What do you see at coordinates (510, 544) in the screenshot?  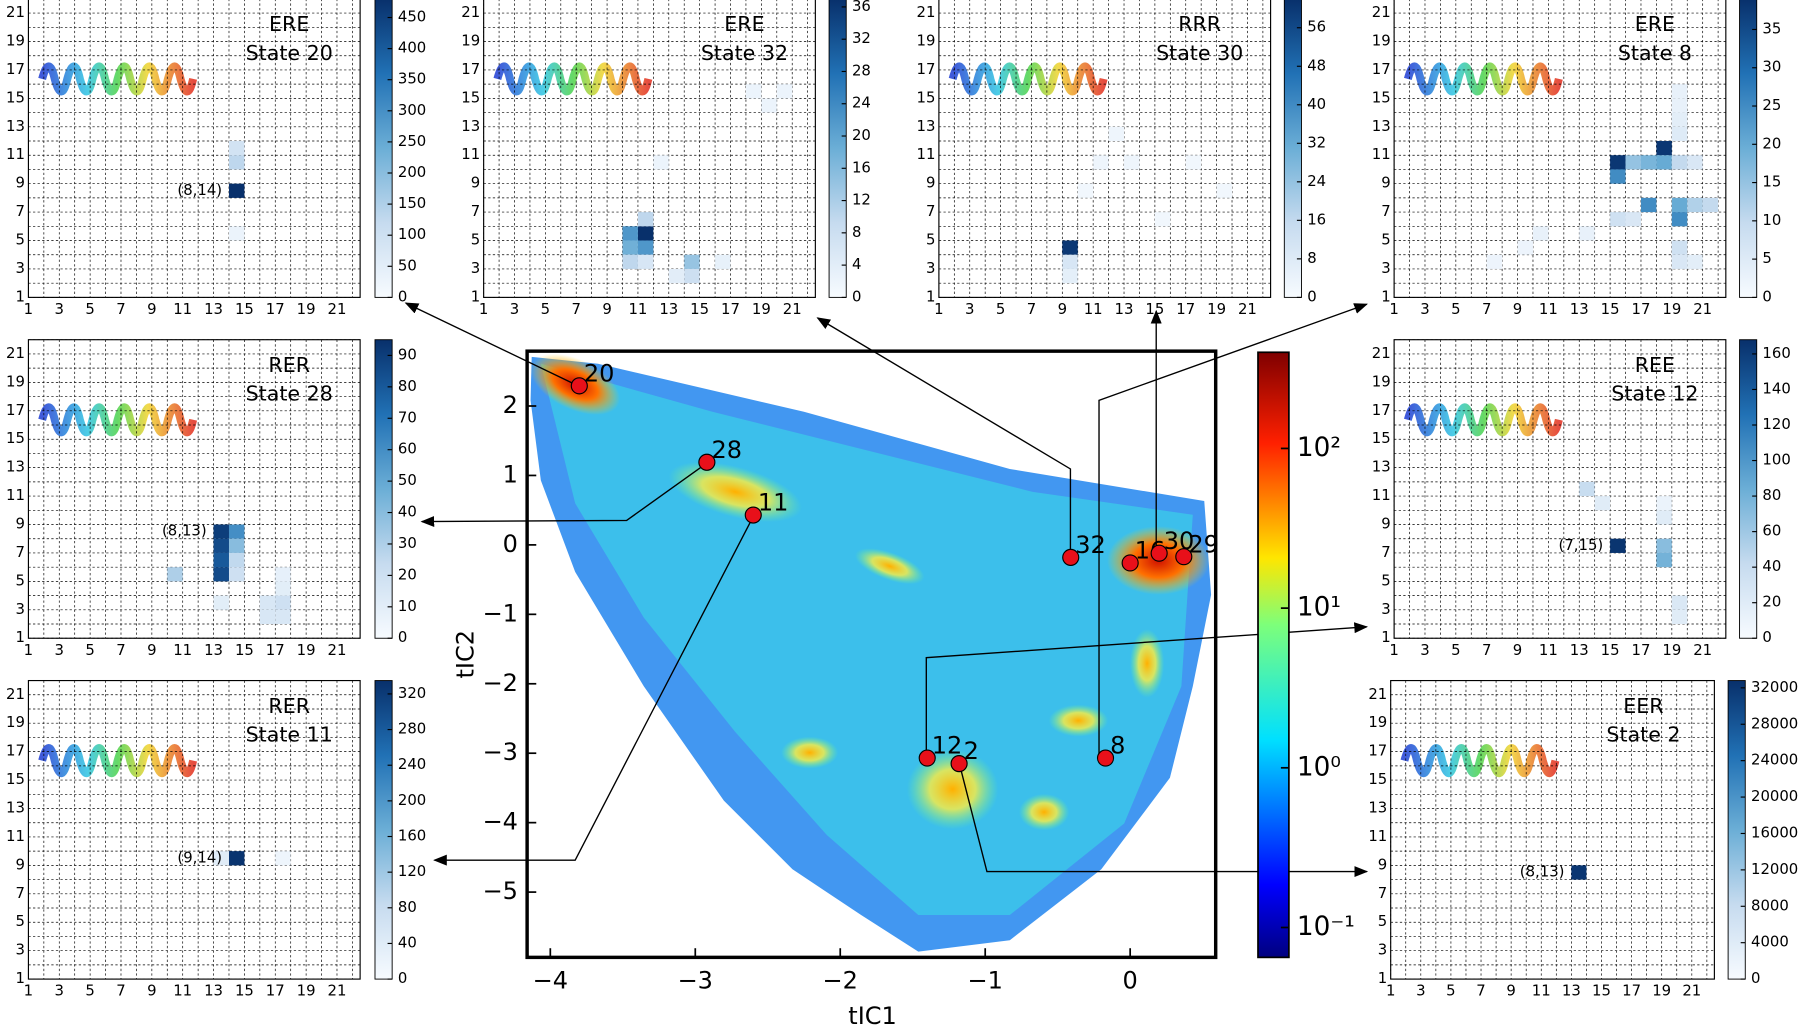 I see `y-tick-label: 0` at bounding box center [510, 544].